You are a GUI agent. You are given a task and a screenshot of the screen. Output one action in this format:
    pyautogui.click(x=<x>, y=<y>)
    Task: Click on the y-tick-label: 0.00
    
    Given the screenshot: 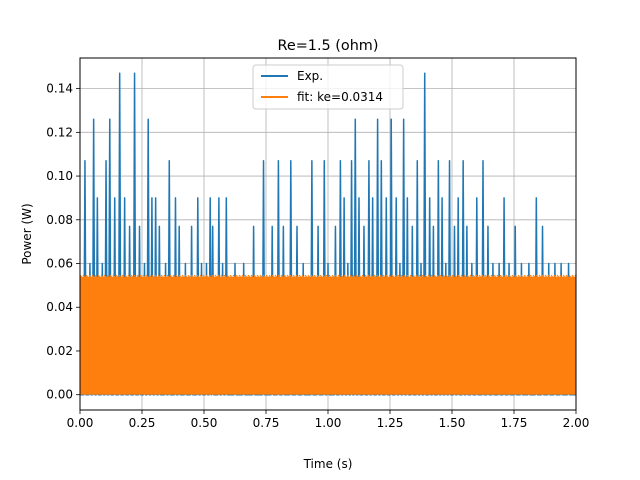 What is the action you would take?
    pyautogui.click(x=59, y=395)
    